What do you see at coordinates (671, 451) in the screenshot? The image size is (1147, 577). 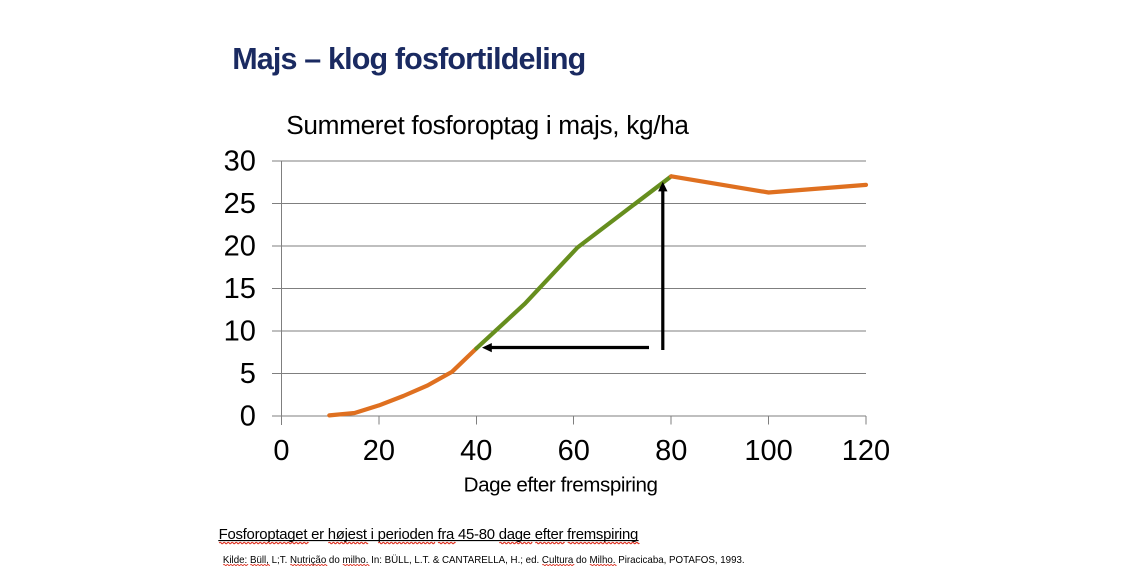 I see `svg-text: 80` at bounding box center [671, 451].